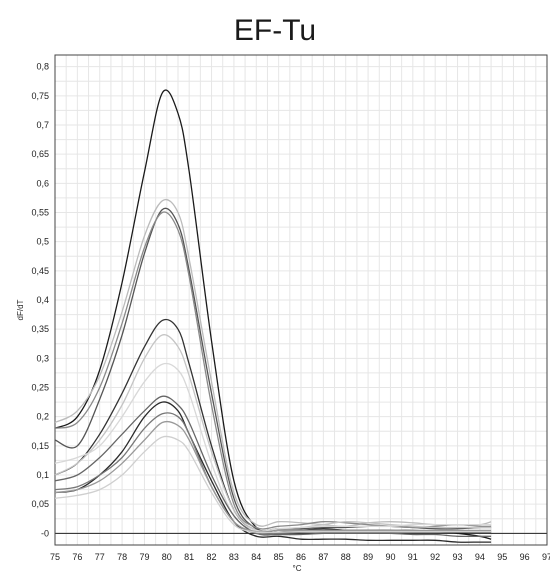  What do you see at coordinates (55, 557) in the screenshot?
I see `x-tick-label: 75` at bounding box center [55, 557].